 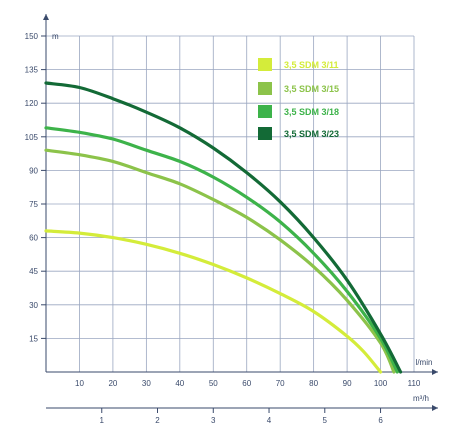 What do you see at coordinates (311, 134) in the screenshot?
I see `legend-label-4: 3,5 SDM 3/23` at bounding box center [311, 134].